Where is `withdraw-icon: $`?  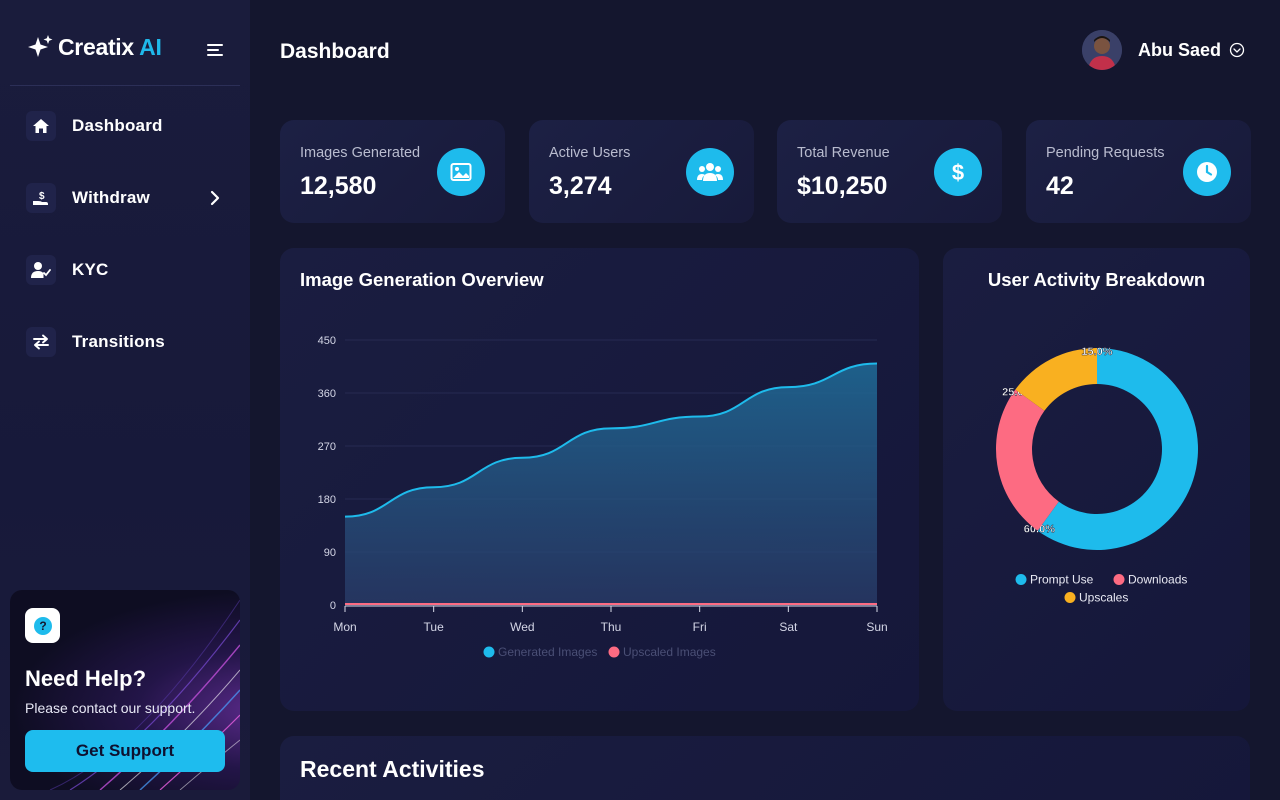 withdraw-icon: $ is located at coordinates (41, 198).